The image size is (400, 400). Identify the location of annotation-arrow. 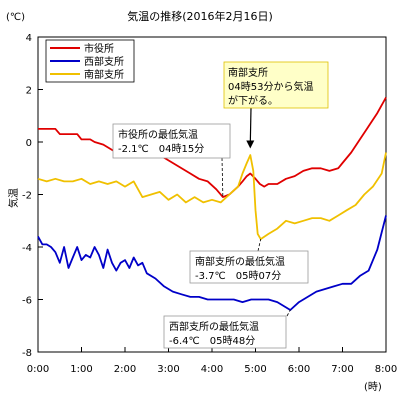
(250, 126).